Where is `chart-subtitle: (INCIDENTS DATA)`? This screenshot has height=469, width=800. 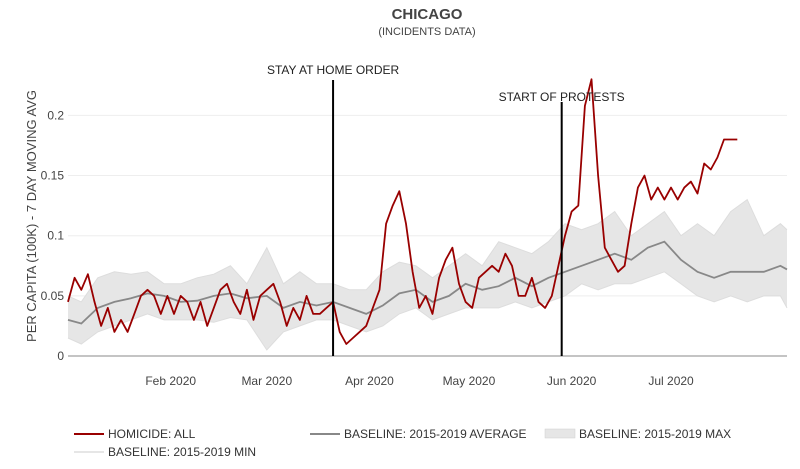 chart-subtitle: (INCIDENTS DATA) is located at coordinates (426, 32).